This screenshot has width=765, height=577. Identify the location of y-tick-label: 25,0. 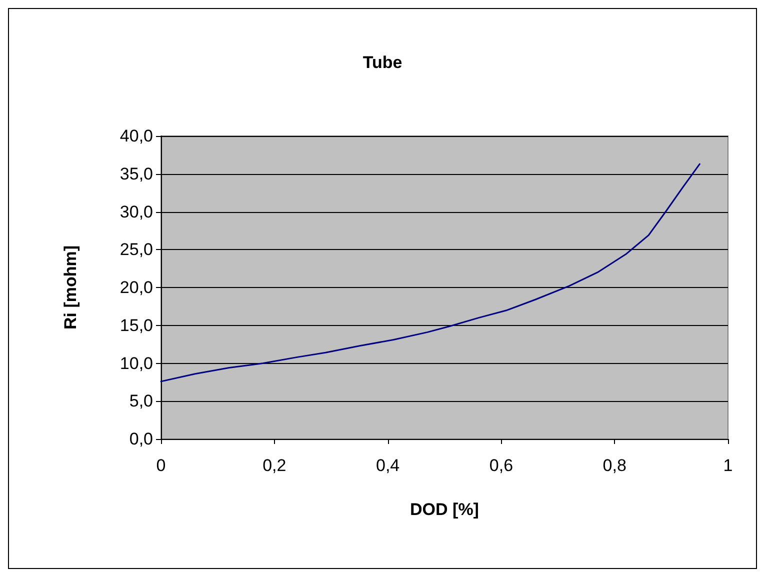
(136, 250).